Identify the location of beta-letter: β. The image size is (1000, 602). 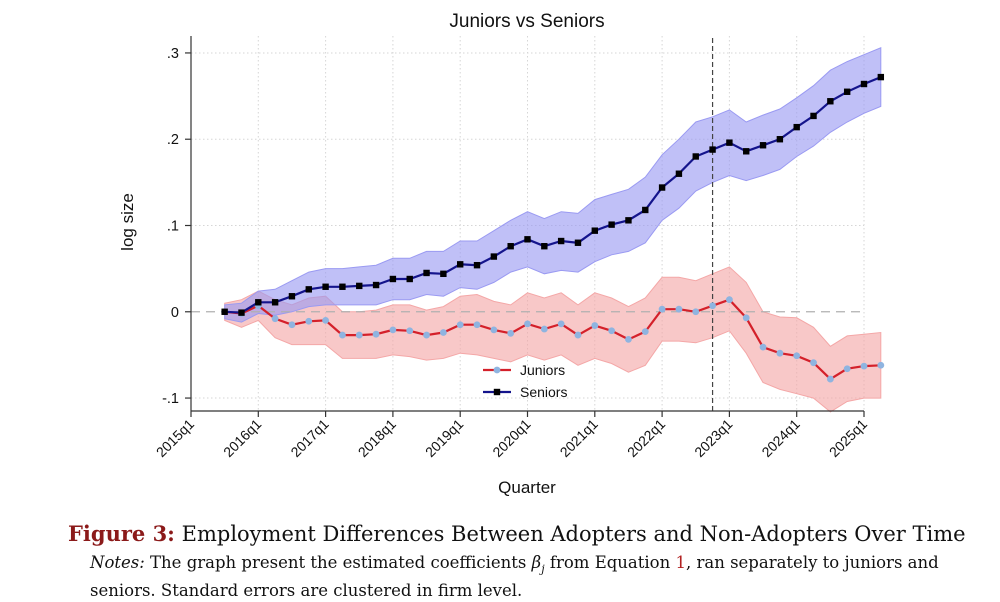
(536, 562).